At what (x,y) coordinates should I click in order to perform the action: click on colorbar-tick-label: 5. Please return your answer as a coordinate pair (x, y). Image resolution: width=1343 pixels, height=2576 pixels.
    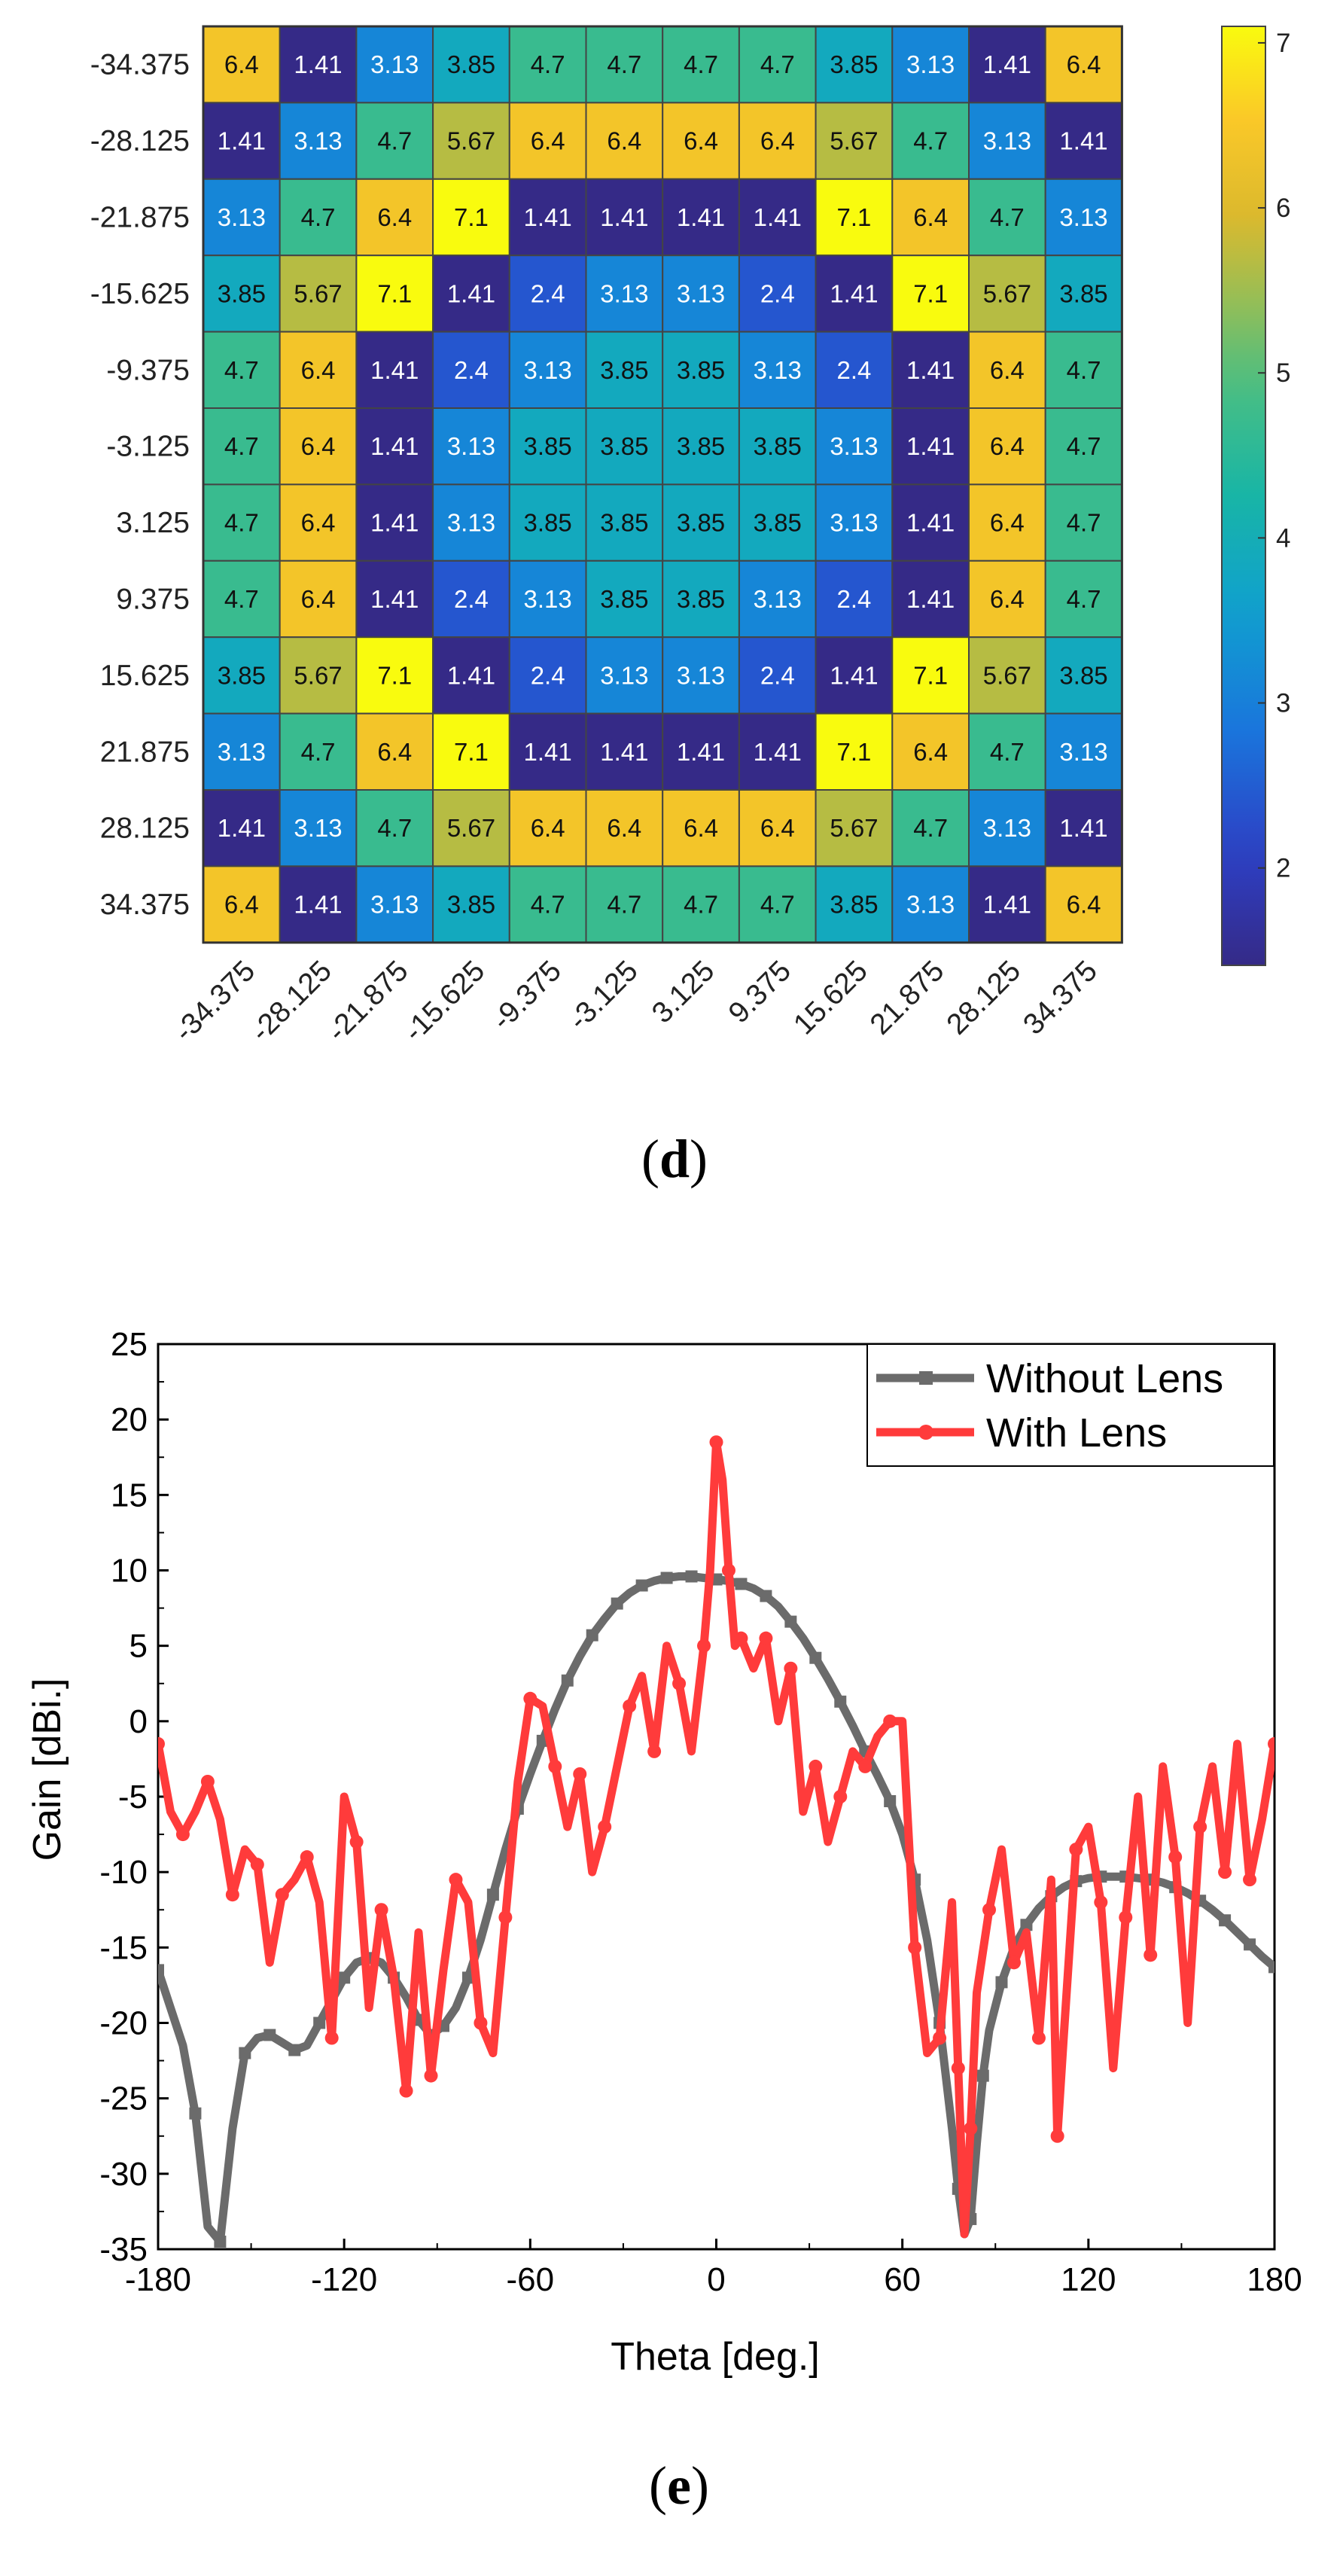
    Looking at the image, I should click on (1283, 373).